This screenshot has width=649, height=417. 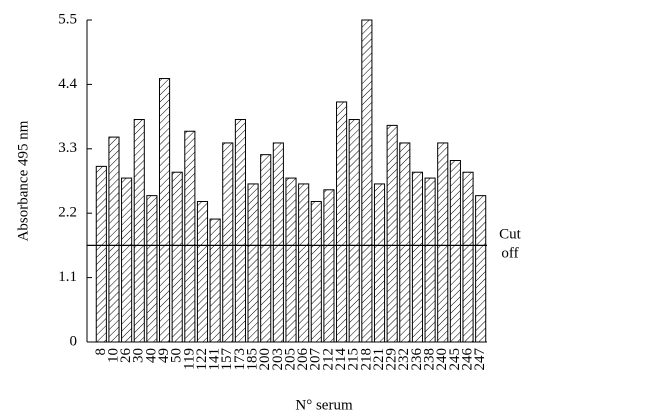 I want to click on x-tick-label: 238, so click(x=430, y=359).